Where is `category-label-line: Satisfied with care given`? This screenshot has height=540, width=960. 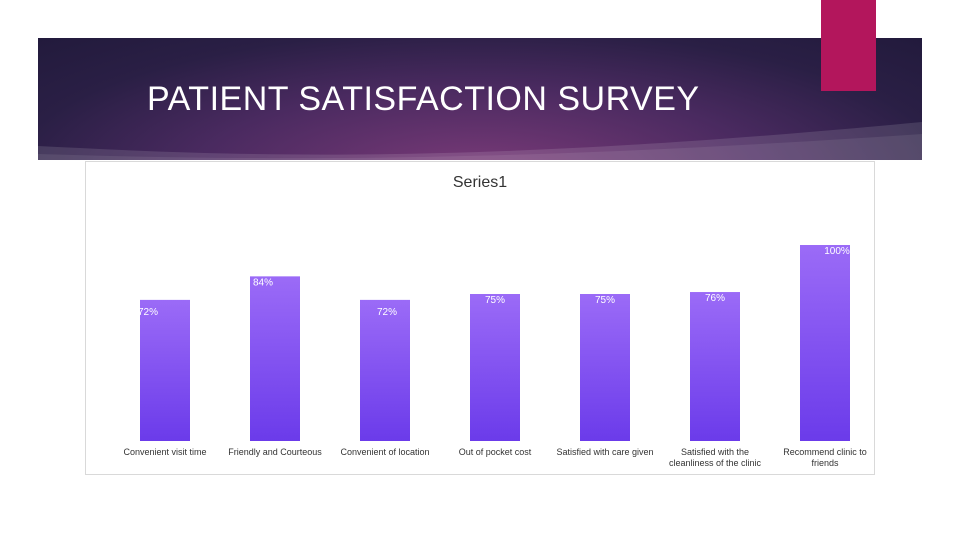
category-label-line: Satisfied with care given is located at coordinates (604, 452).